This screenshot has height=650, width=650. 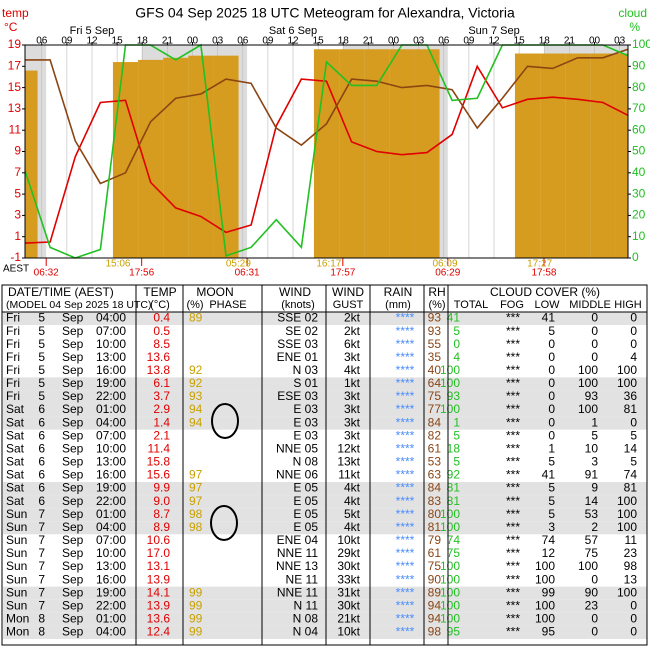 I want to click on table-cell: 5, so click(x=456, y=435).